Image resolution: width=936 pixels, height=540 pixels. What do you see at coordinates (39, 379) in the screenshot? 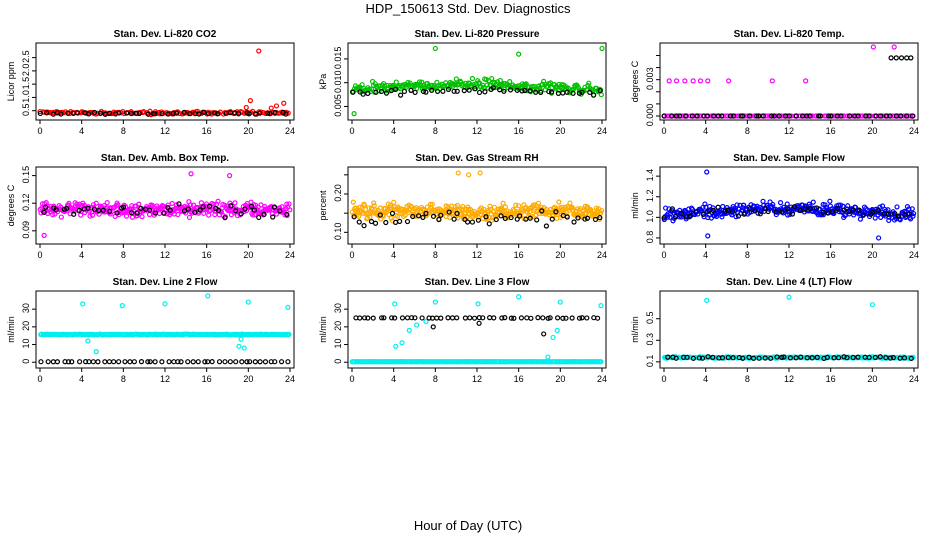
I see `x-tick-label: 0` at bounding box center [39, 379].